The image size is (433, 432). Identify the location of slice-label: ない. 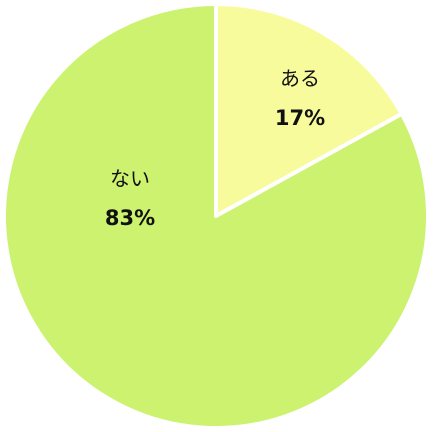
(130, 179).